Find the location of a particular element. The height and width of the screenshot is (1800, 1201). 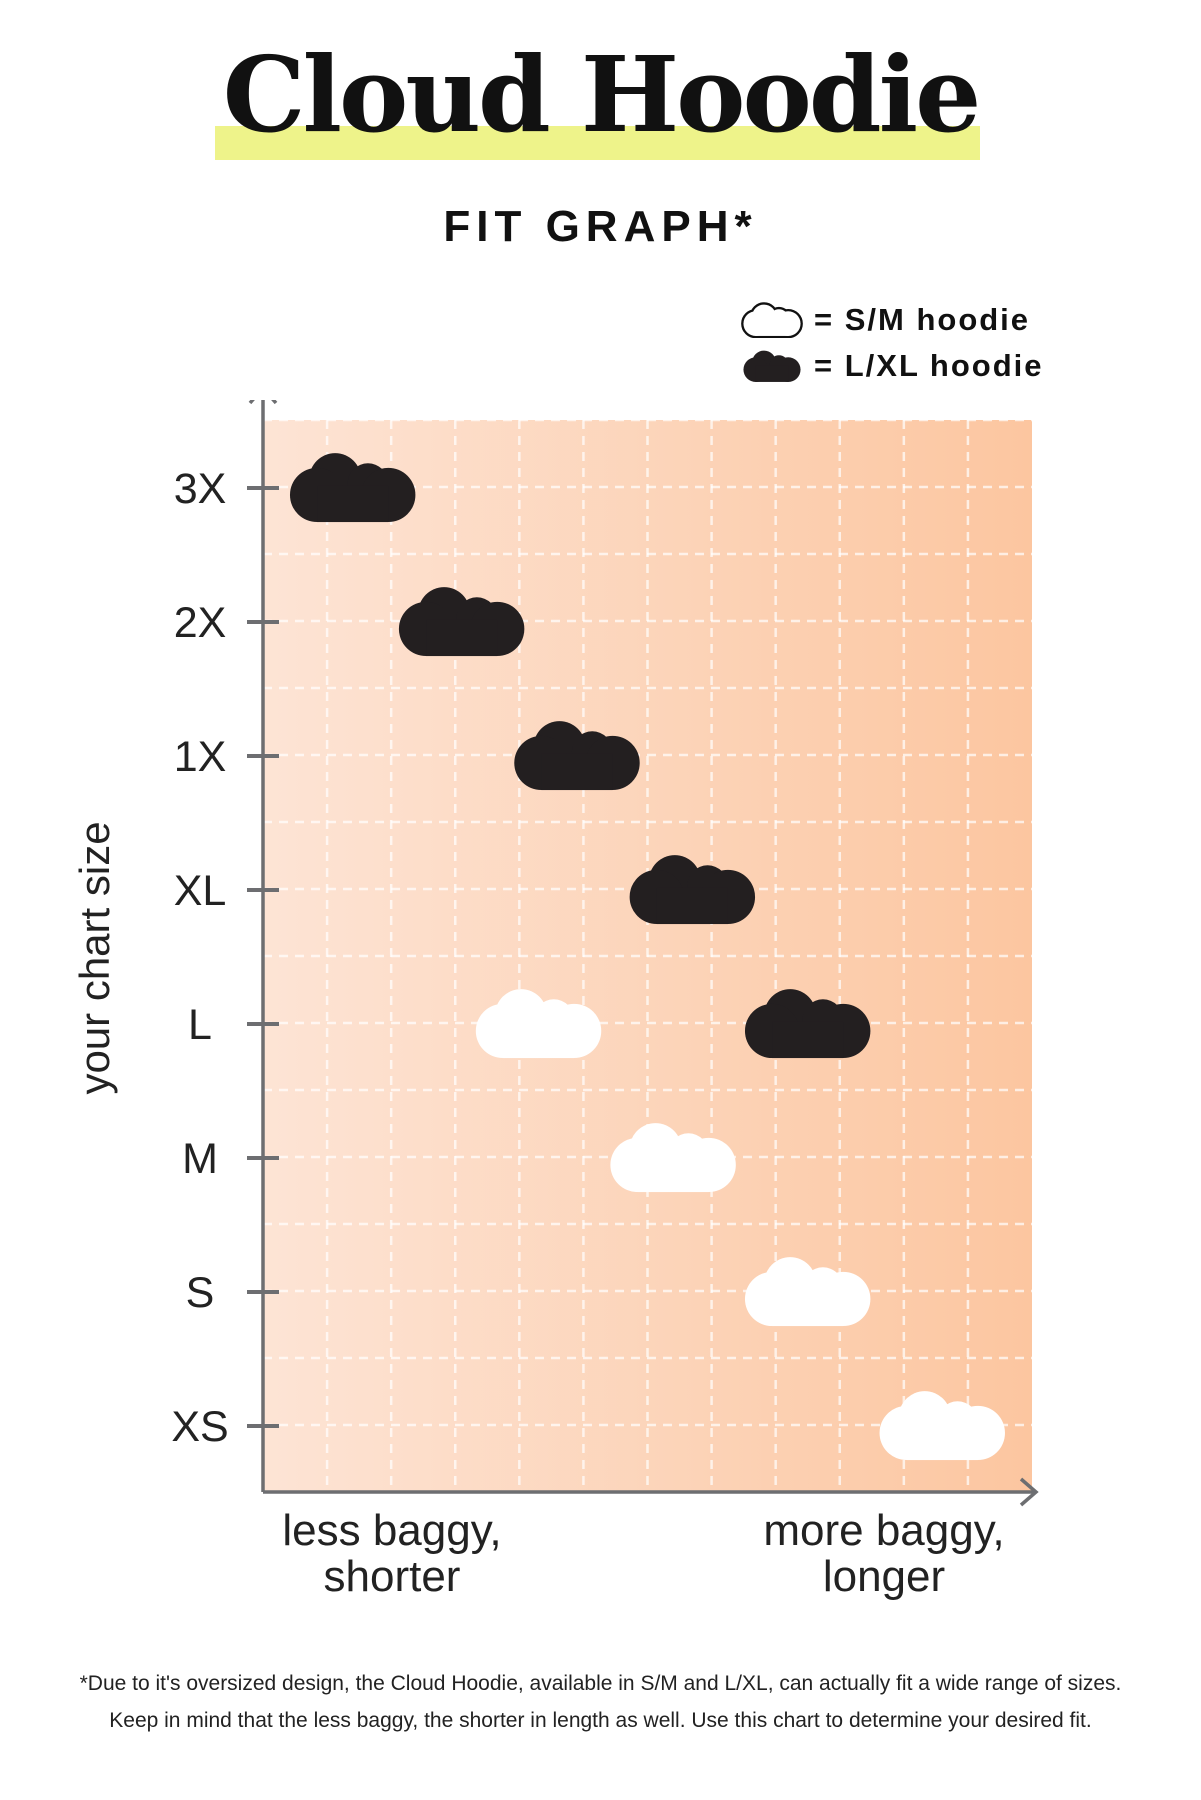

x-low-line2: shorter is located at coordinates (392, 1576).